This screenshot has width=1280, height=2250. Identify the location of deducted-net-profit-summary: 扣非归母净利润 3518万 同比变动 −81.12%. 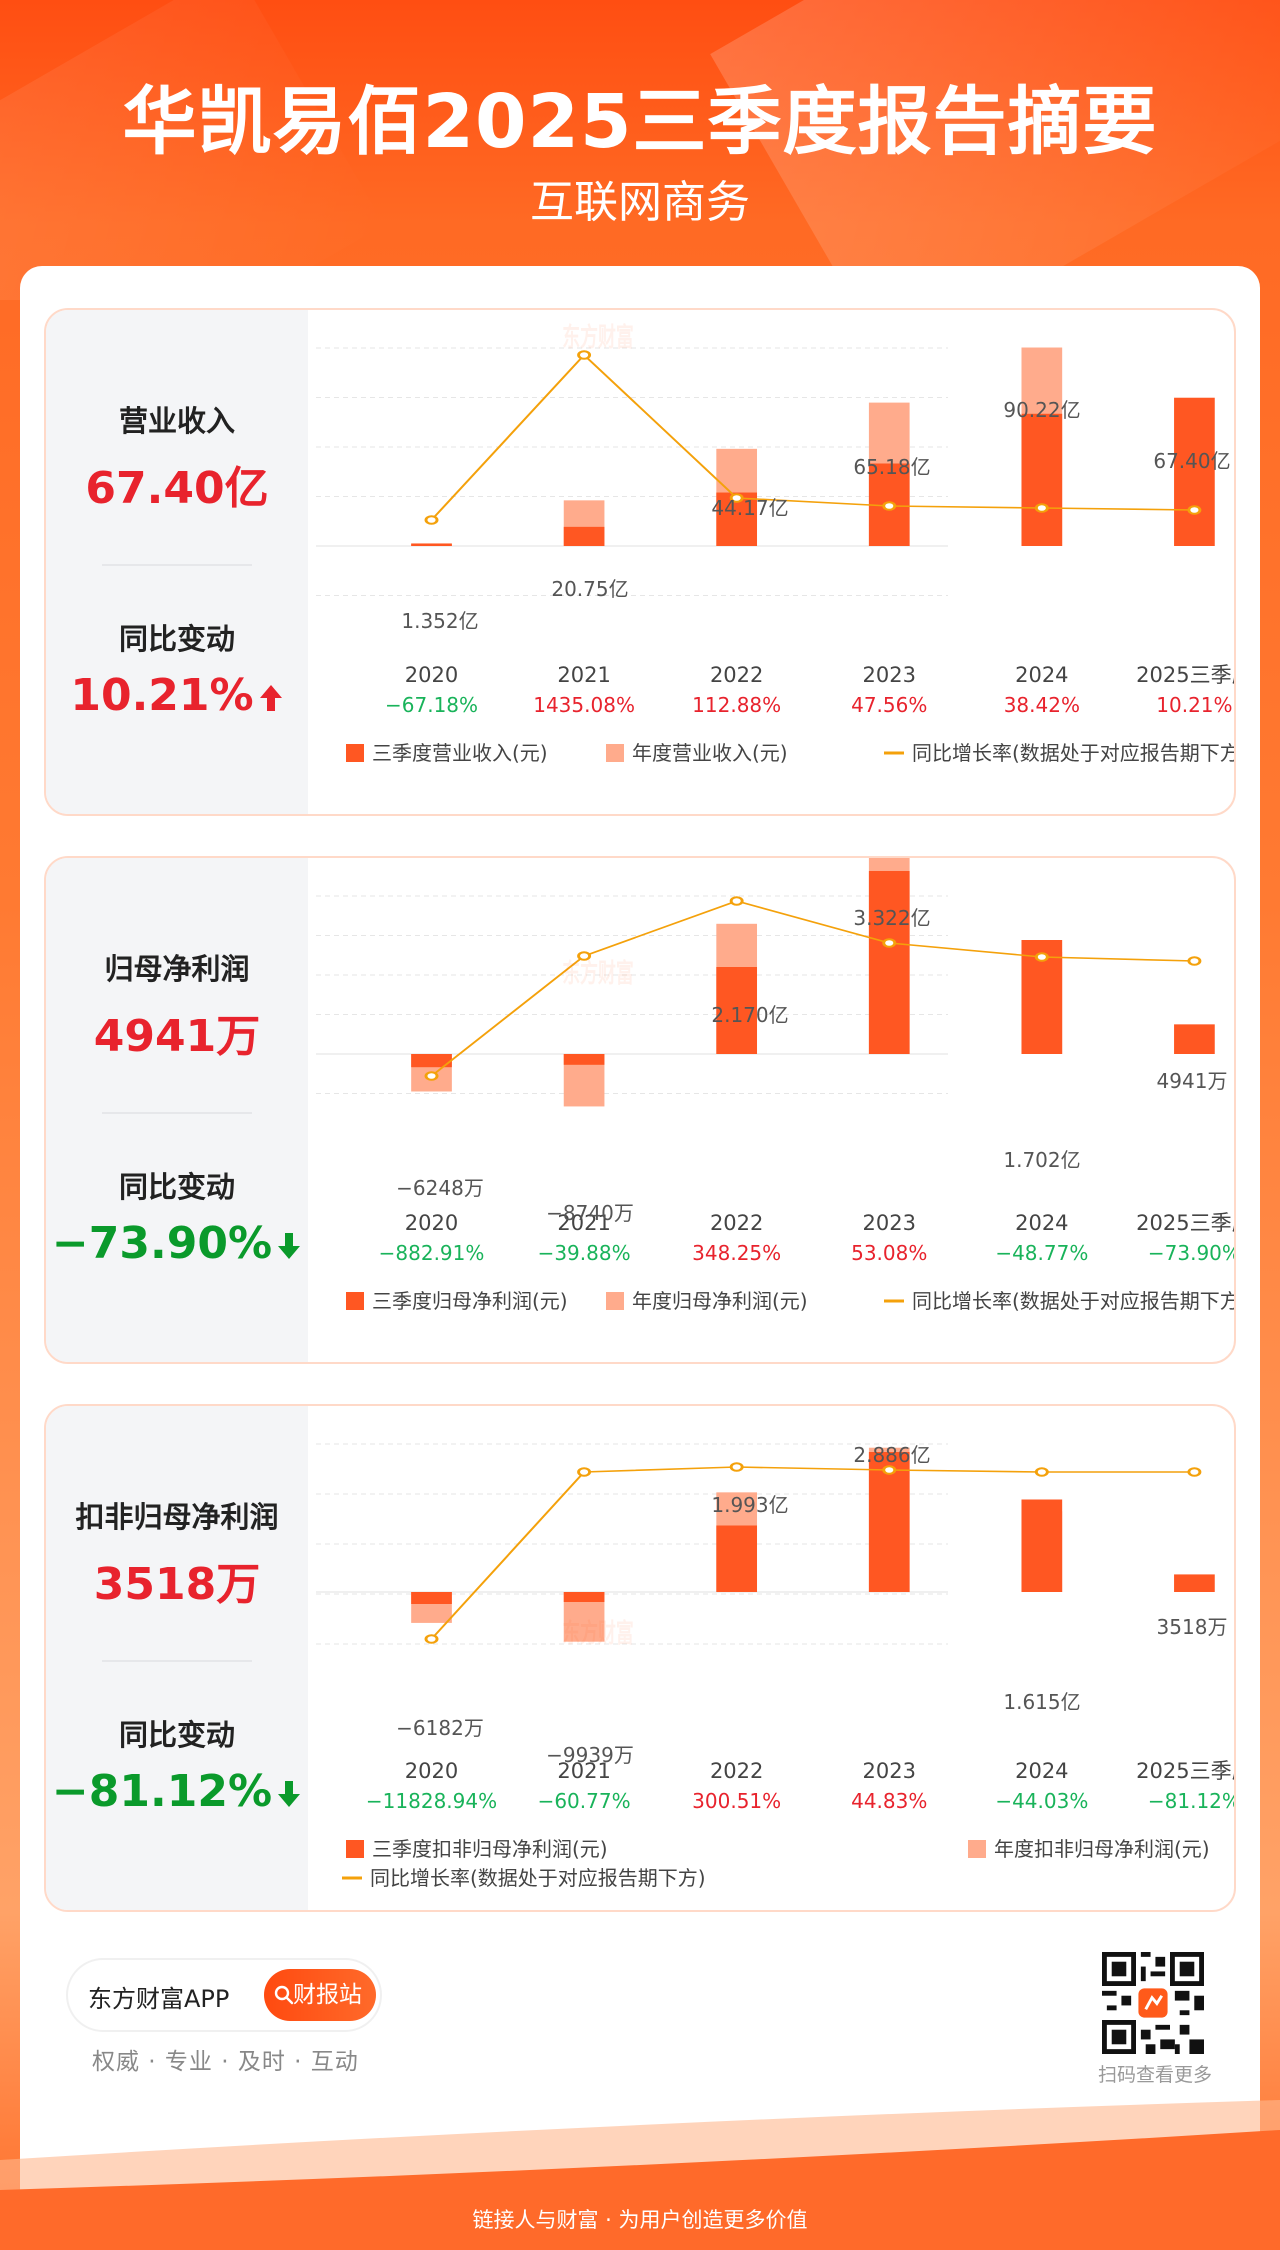
(177, 1658).